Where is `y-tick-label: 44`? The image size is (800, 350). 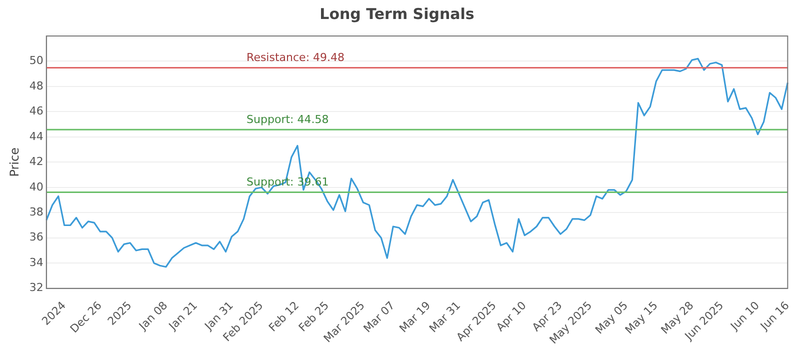
y-tick-label: 44 is located at coordinates (36, 136).